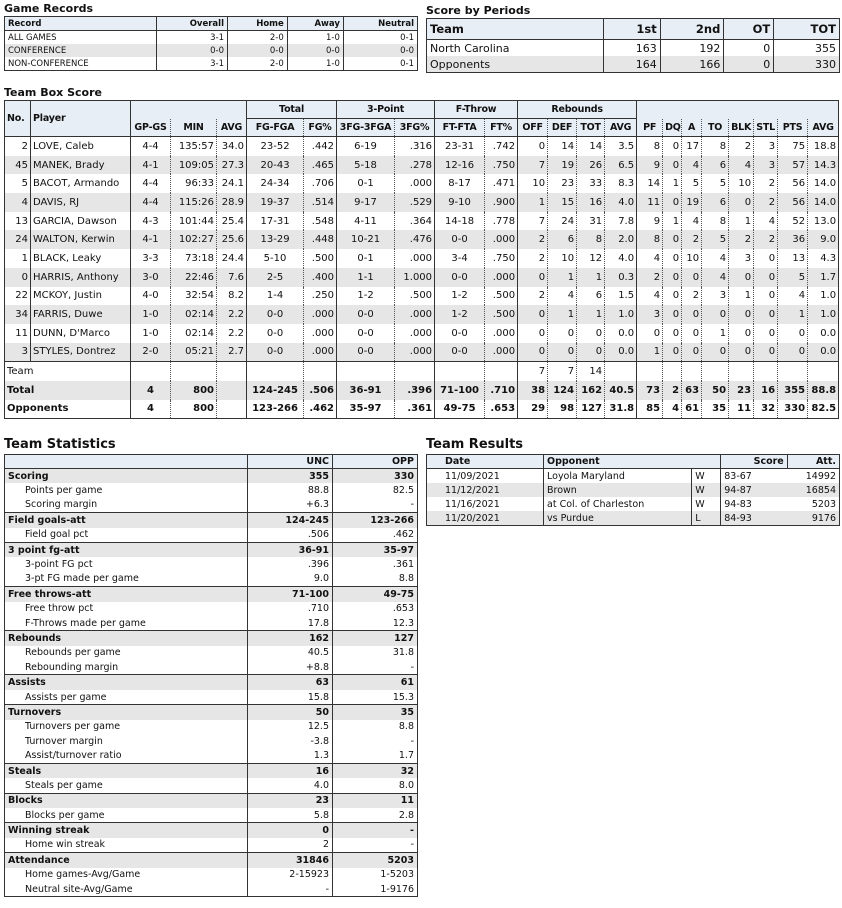 Image resolution: width=842 pixels, height=908 pixels. Describe the element at coordinates (49, 8) in the screenshot. I see `game-records-title: Game Records` at that location.